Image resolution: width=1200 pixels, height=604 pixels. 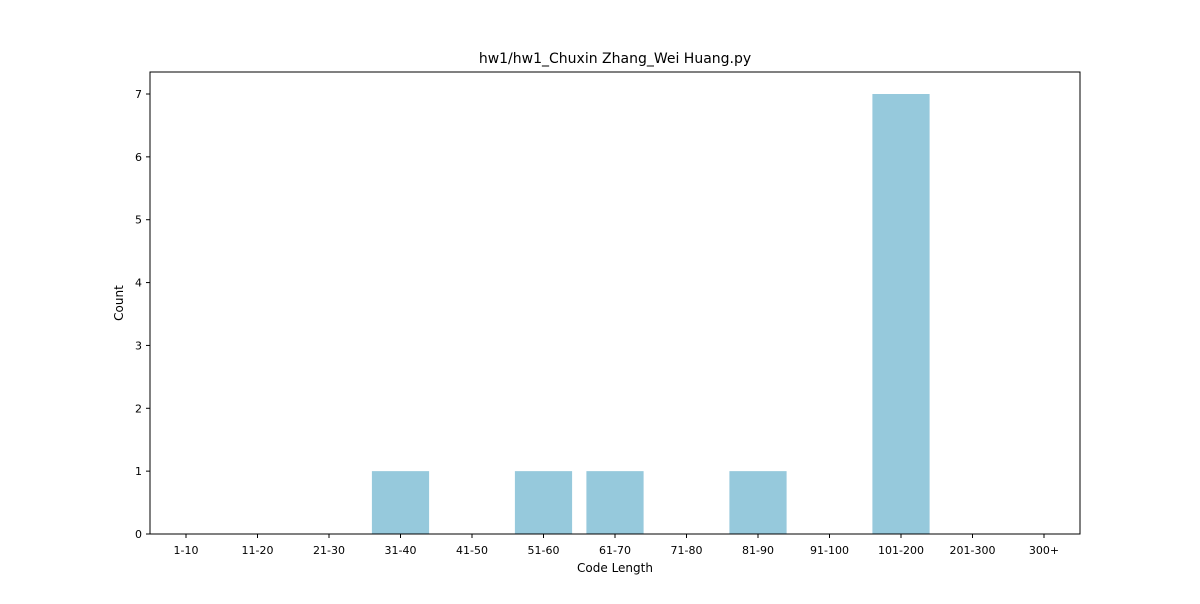 I want to click on y-tick-label: 7, so click(x=138, y=94).